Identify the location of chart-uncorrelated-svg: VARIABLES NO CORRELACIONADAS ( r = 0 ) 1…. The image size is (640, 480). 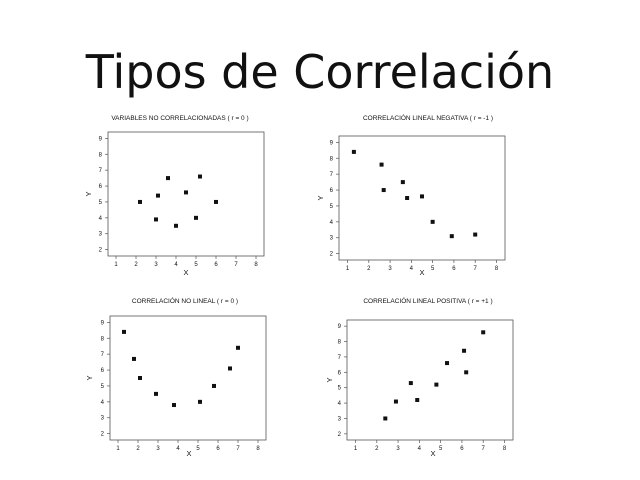
(174, 196).